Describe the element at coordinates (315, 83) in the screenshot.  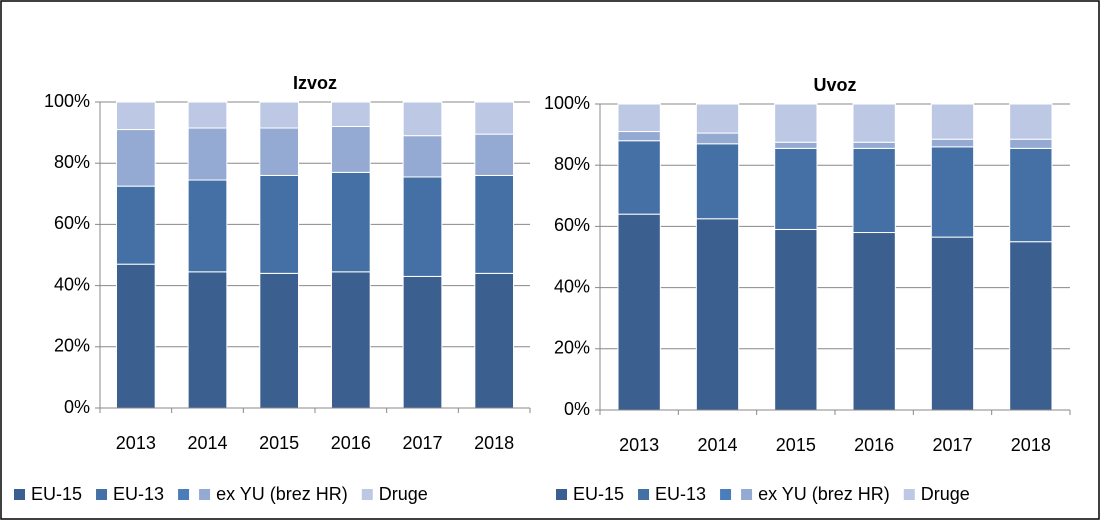
I see `chart-title: Izvoz` at that location.